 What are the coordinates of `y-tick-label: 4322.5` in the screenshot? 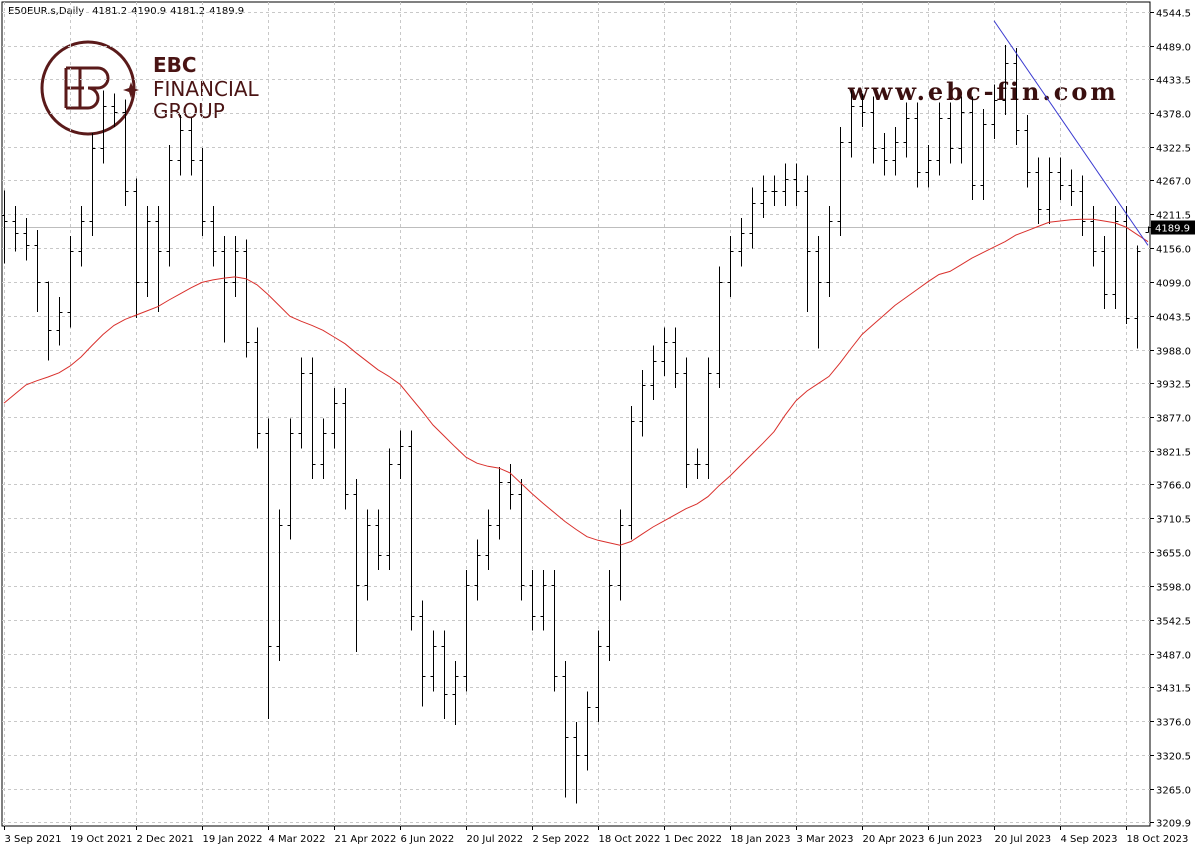 It's located at (1173, 149).